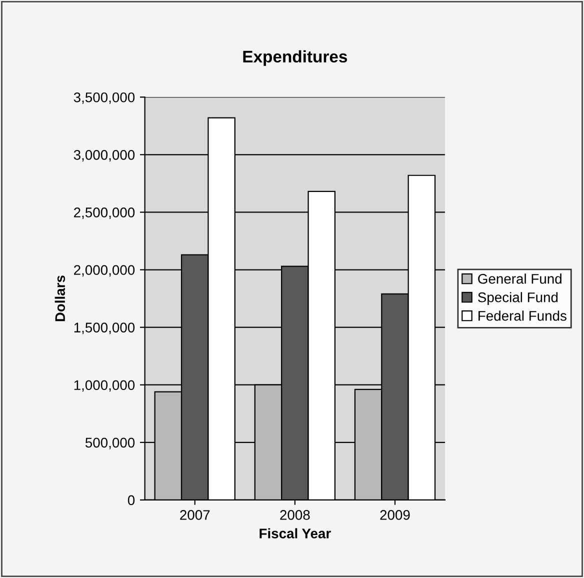 This screenshot has width=584, height=578. What do you see at coordinates (395, 515) in the screenshot?
I see `x-tick-label: 2009` at bounding box center [395, 515].